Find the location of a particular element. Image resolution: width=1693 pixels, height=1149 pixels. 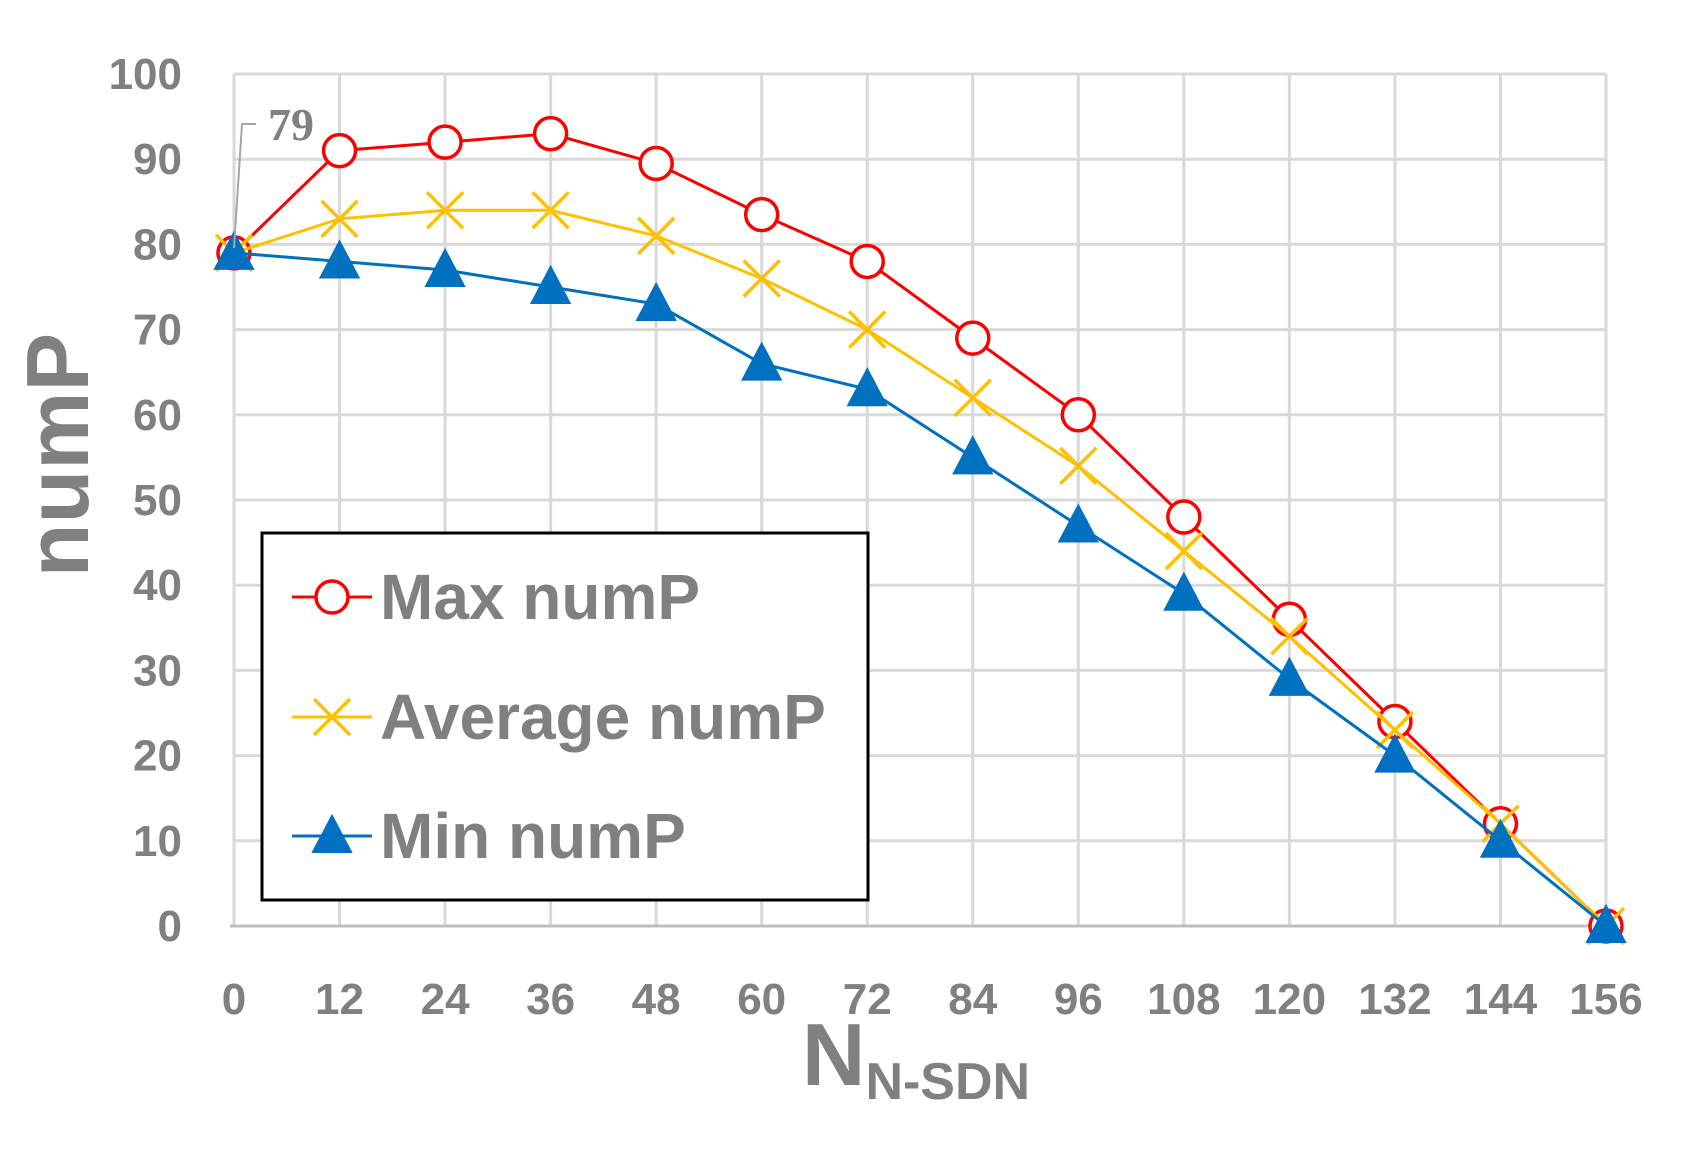

y-tick-label: 50 is located at coordinates (157, 500).